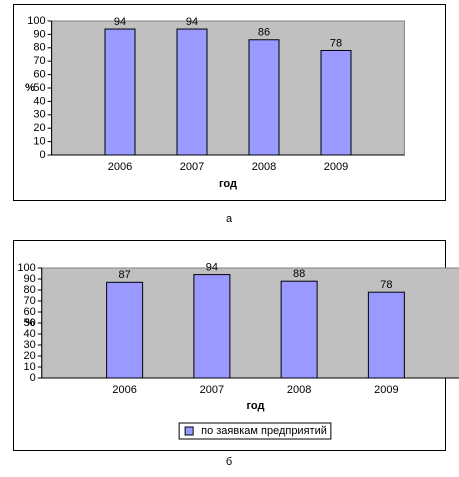 Image resolution: width=459 pixels, height=477 pixels. What do you see at coordinates (264, 33) in the screenshot?
I see `data-label: 86` at bounding box center [264, 33].